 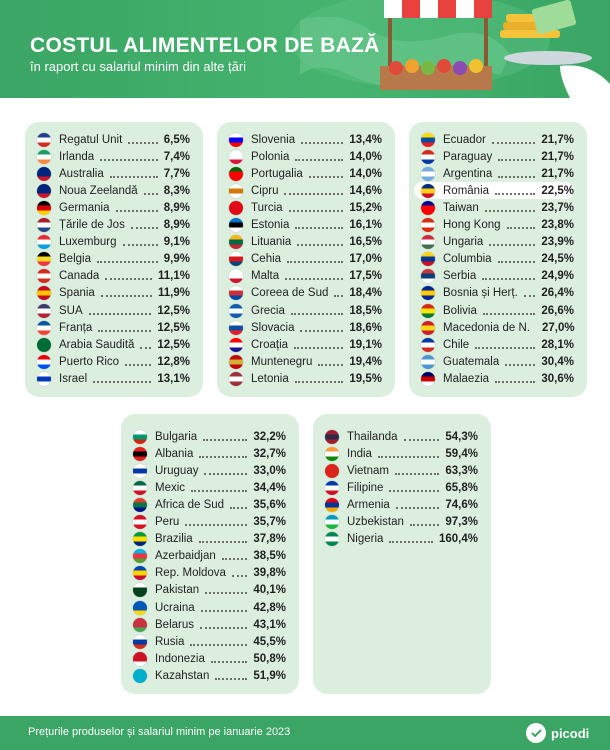 I want to click on table-row: Kazahstan 51,9%, so click(x=206, y=675).